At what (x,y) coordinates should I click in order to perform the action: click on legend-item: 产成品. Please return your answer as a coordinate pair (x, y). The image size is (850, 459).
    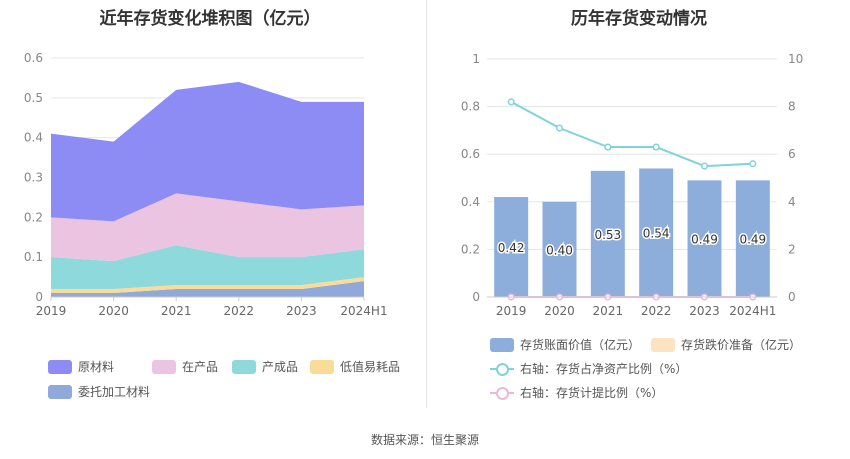
    Looking at the image, I should click on (265, 366).